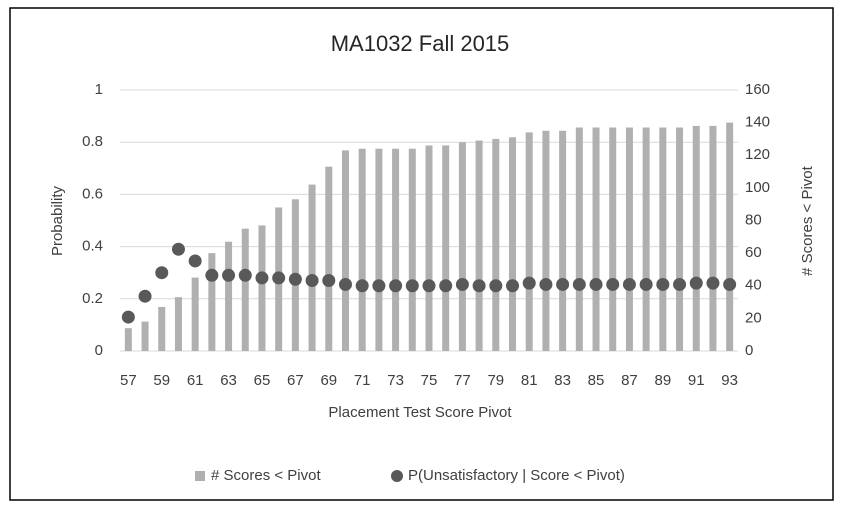 The width and height of the screenshot is (841, 507). Describe the element at coordinates (516, 475) in the screenshot. I see `legend-label: P(Unsatisfactory | Score < Pivot)` at that location.